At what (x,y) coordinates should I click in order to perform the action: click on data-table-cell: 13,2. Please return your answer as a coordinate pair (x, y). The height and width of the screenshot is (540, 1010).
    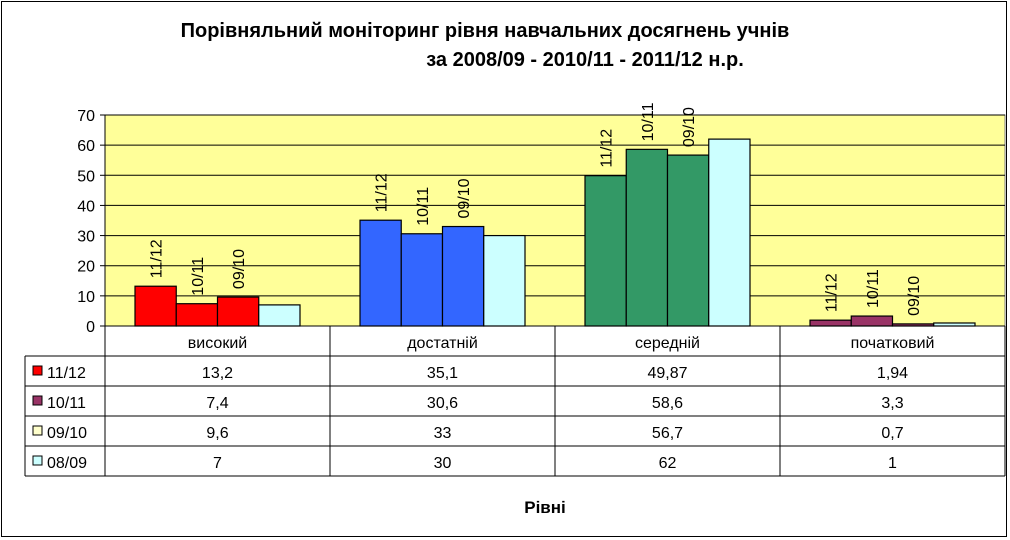
    Looking at the image, I should click on (217, 373).